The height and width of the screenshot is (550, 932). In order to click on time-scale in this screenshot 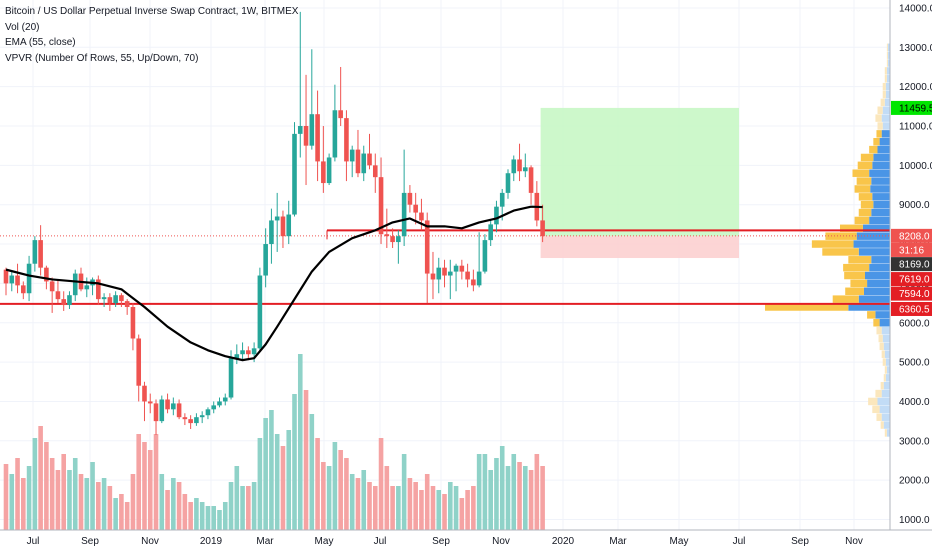, I will do `click(466, 540)`.